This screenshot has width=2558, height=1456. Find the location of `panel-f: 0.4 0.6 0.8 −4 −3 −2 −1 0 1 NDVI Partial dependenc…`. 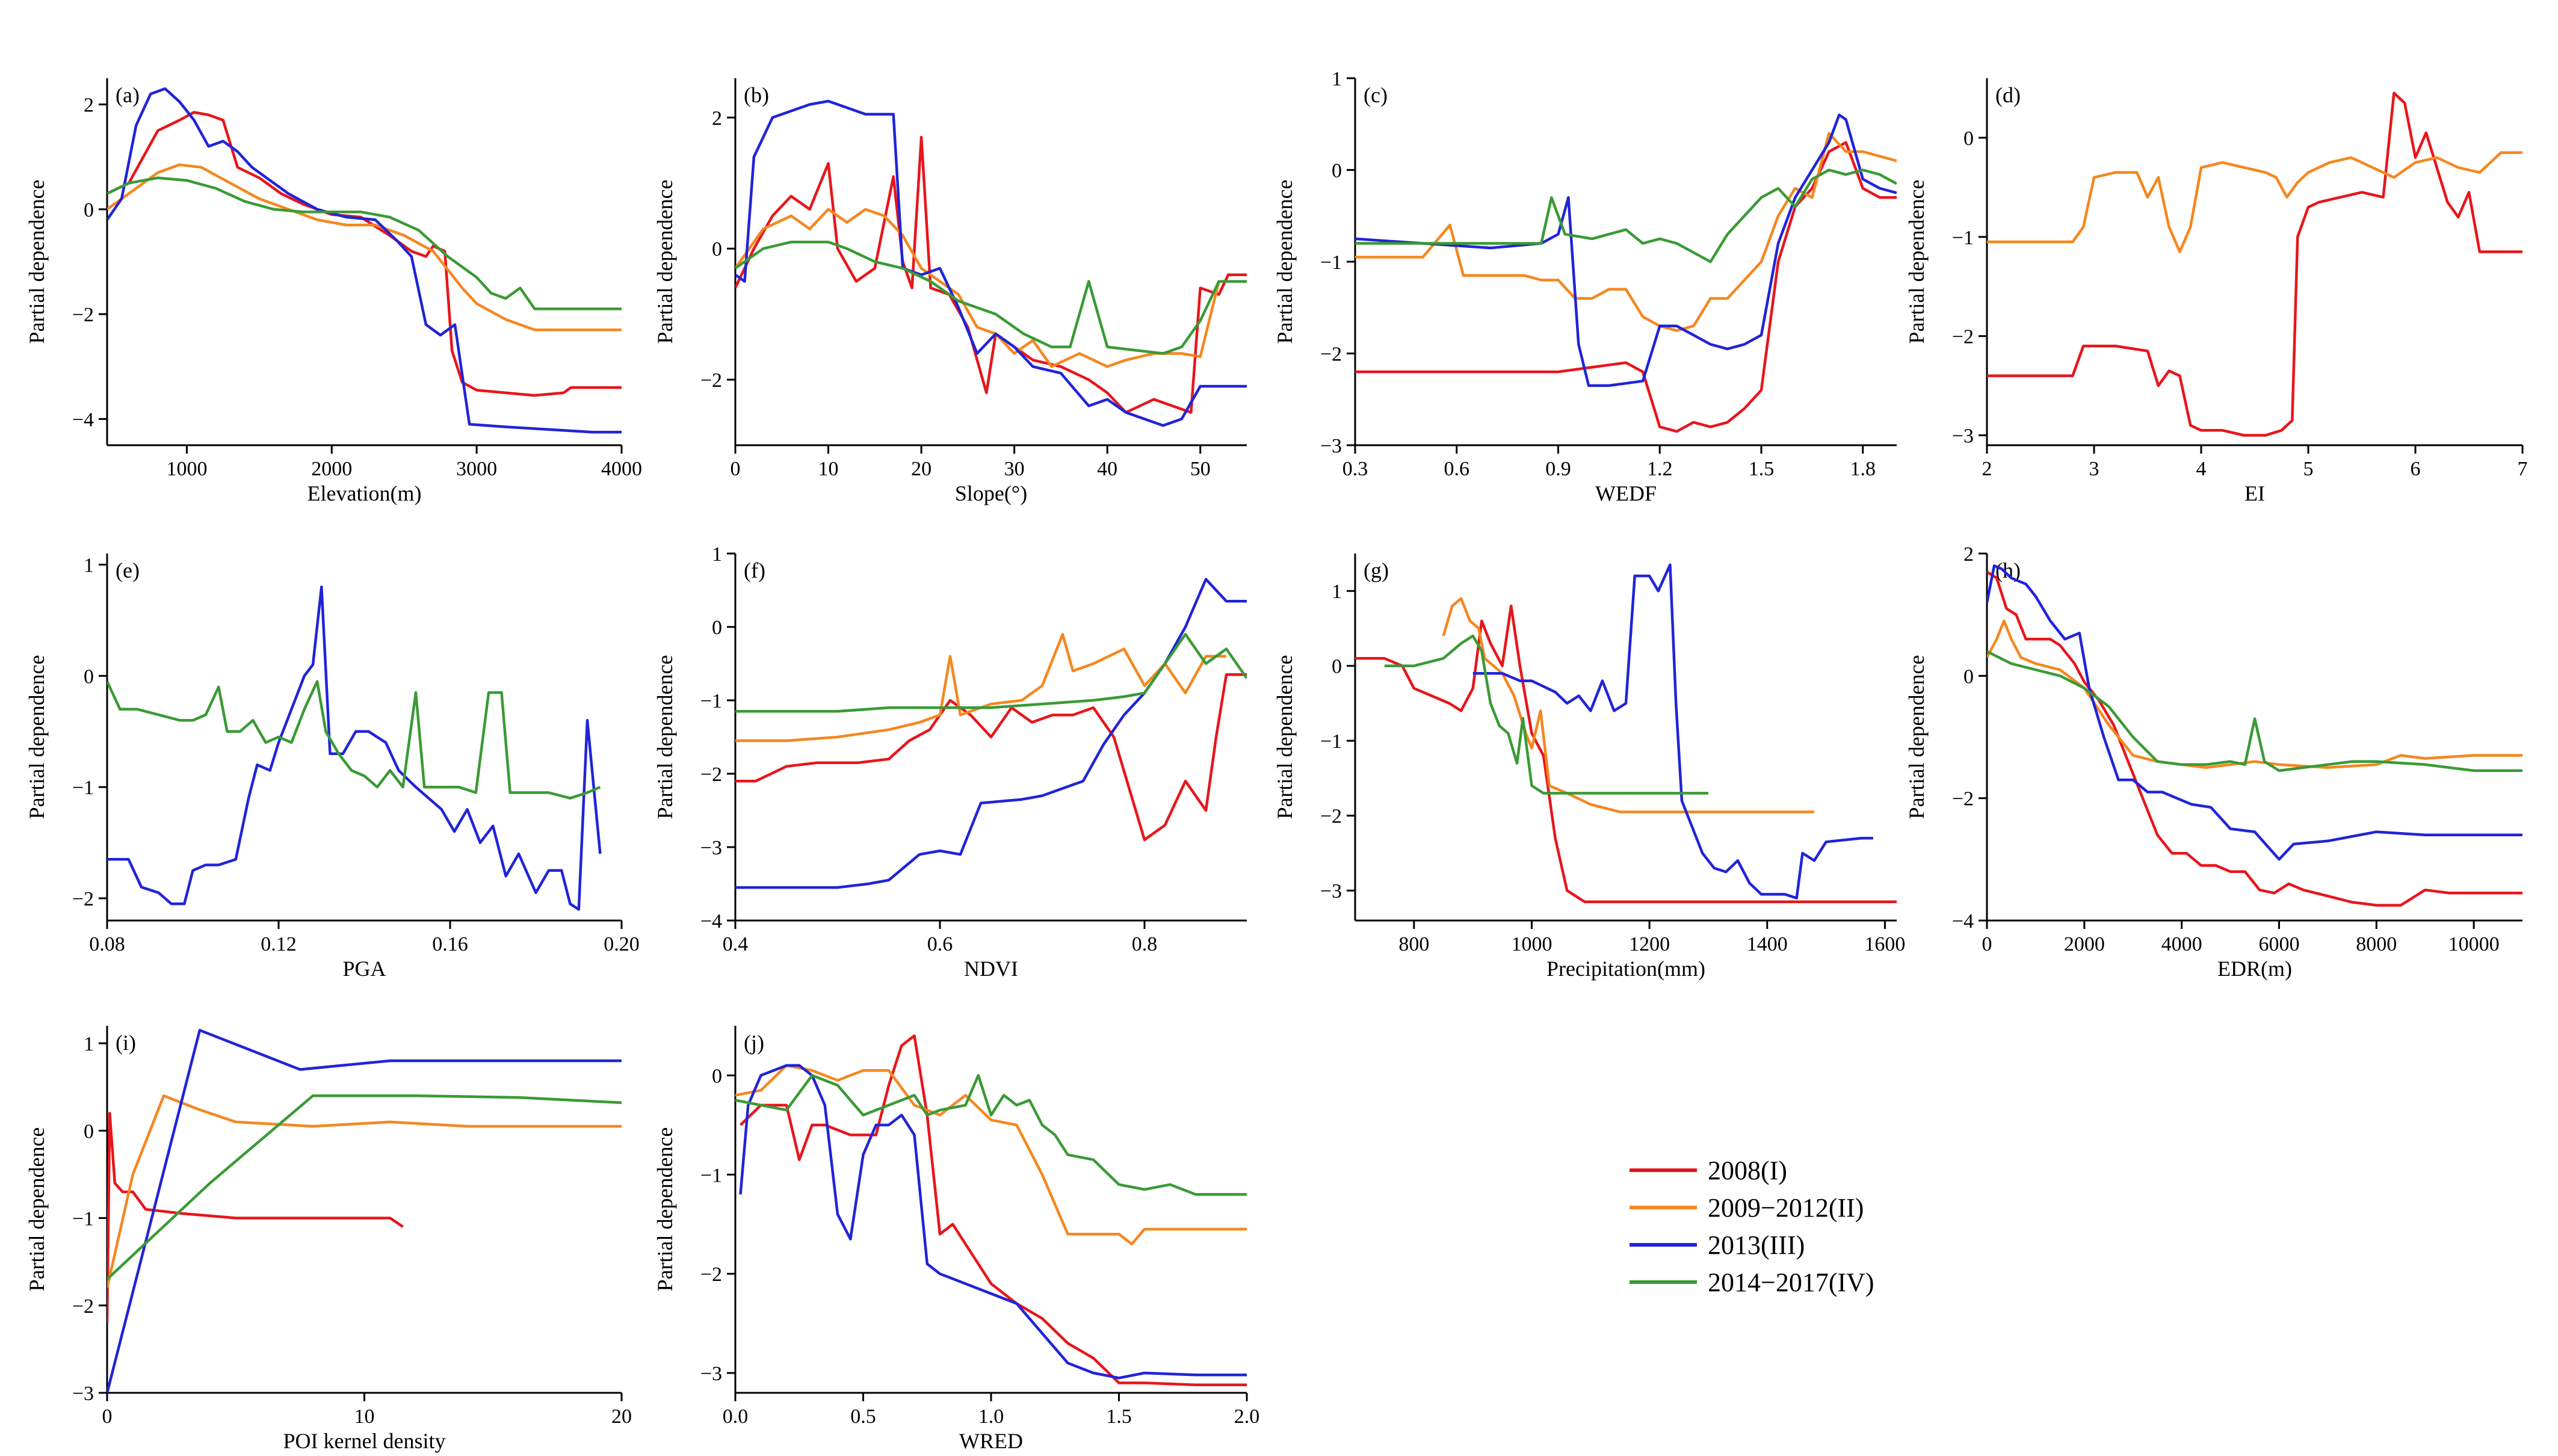

panel-f: 0.4 0.6 0.8 −4 −3 −2 −1 0 1 NDVI Partial dependenc… is located at coordinates (950, 762).